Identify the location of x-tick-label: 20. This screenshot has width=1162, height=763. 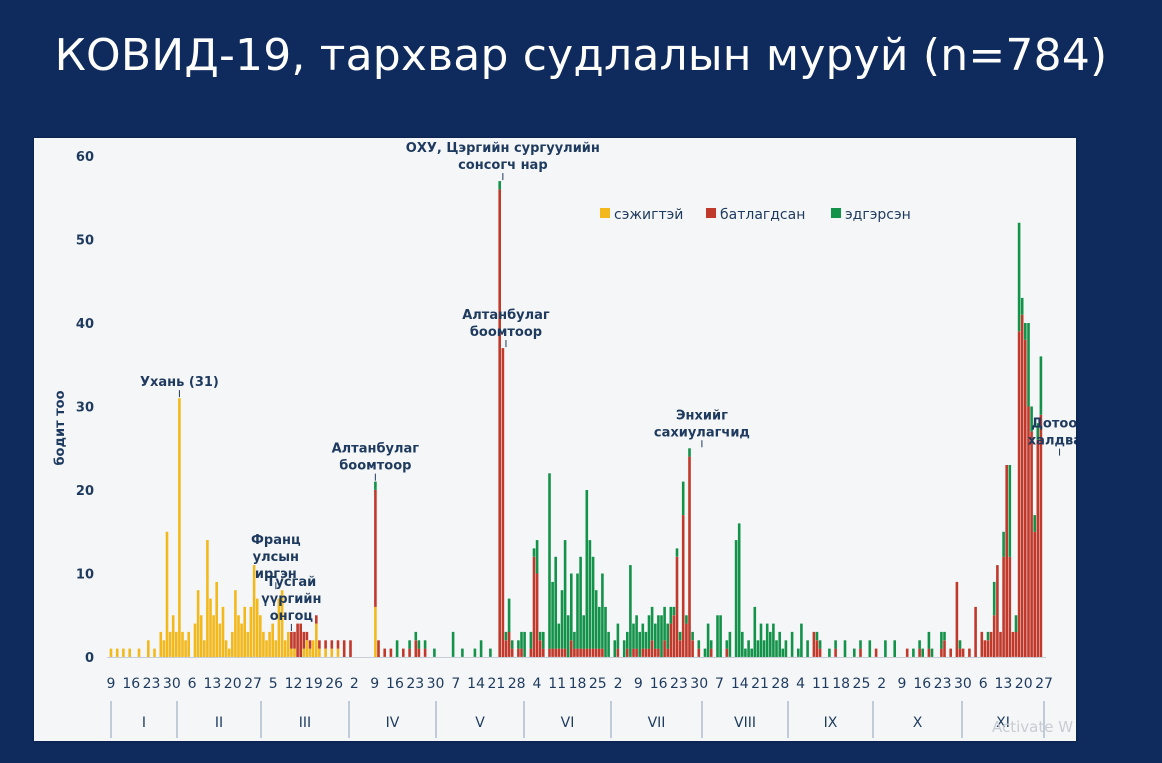
(233, 684).